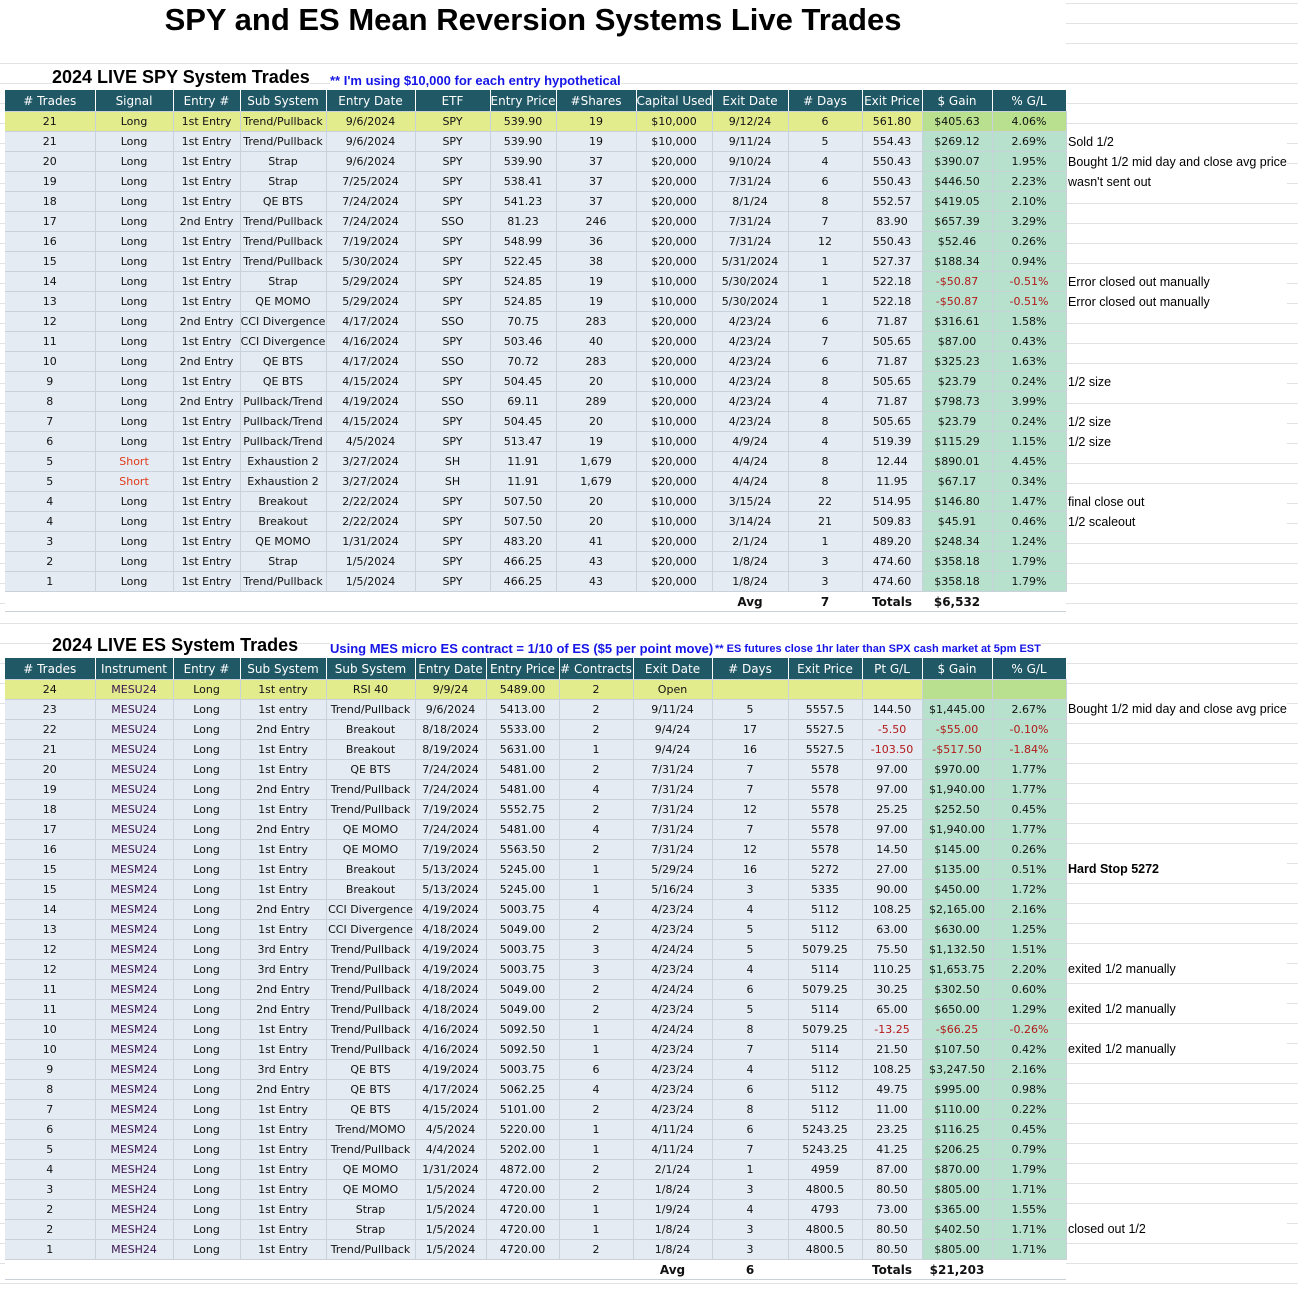  Describe the element at coordinates (1029, 709) in the screenshot. I see `table-cell: 2.67%` at that location.